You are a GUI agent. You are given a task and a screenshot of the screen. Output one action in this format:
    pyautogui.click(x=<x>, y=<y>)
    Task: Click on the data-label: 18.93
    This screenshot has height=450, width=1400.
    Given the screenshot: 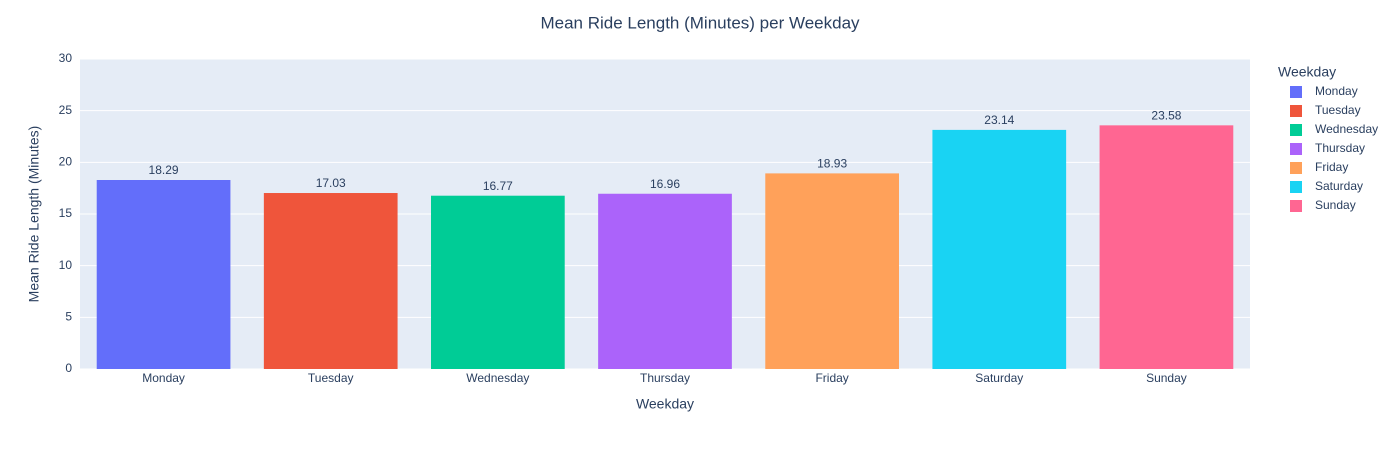 What is the action you would take?
    pyautogui.click(x=832, y=164)
    